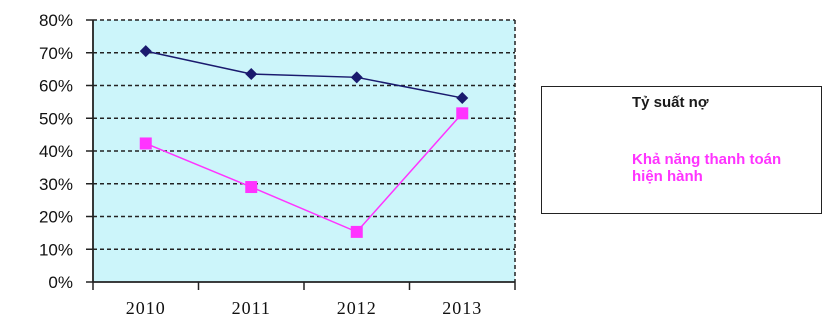 This screenshot has height=322, width=833. Describe the element at coordinates (56, 86) in the screenshot. I see `y-tick-label: 60%` at that location.